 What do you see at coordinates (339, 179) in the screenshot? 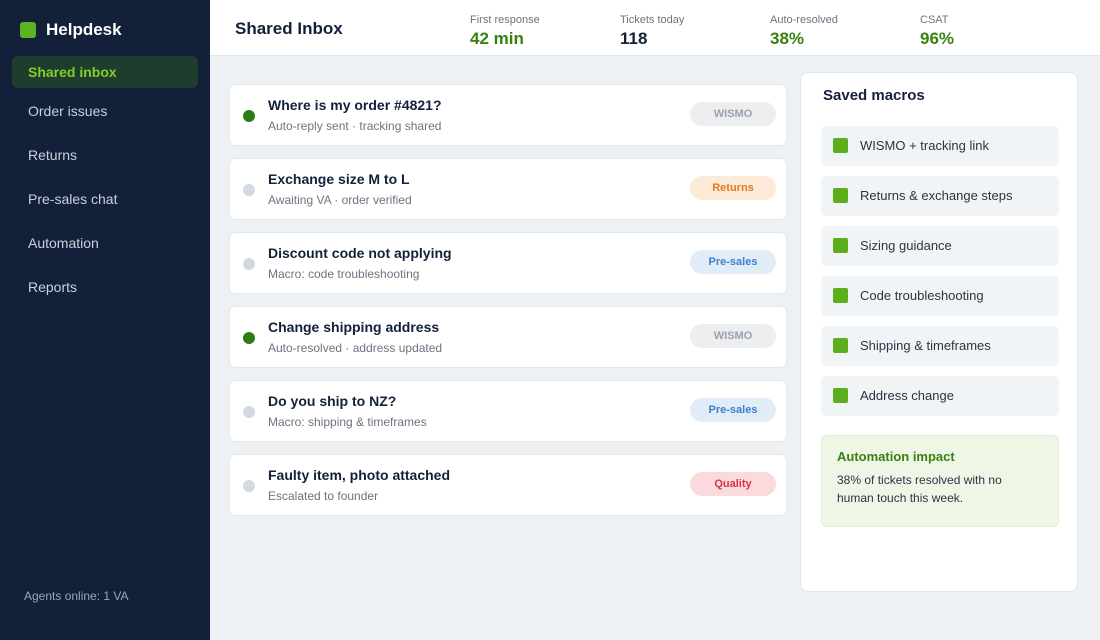
I see `ticket-title: Exchange size M to L` at bounding box center [339, 179].